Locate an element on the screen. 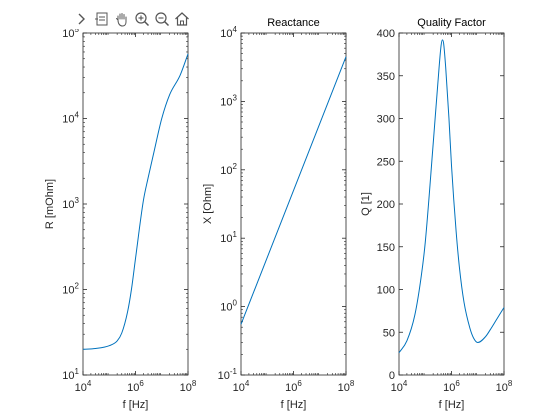 This screenshot has width=560, height=420. home-icon is located at coordinates (181, 18).